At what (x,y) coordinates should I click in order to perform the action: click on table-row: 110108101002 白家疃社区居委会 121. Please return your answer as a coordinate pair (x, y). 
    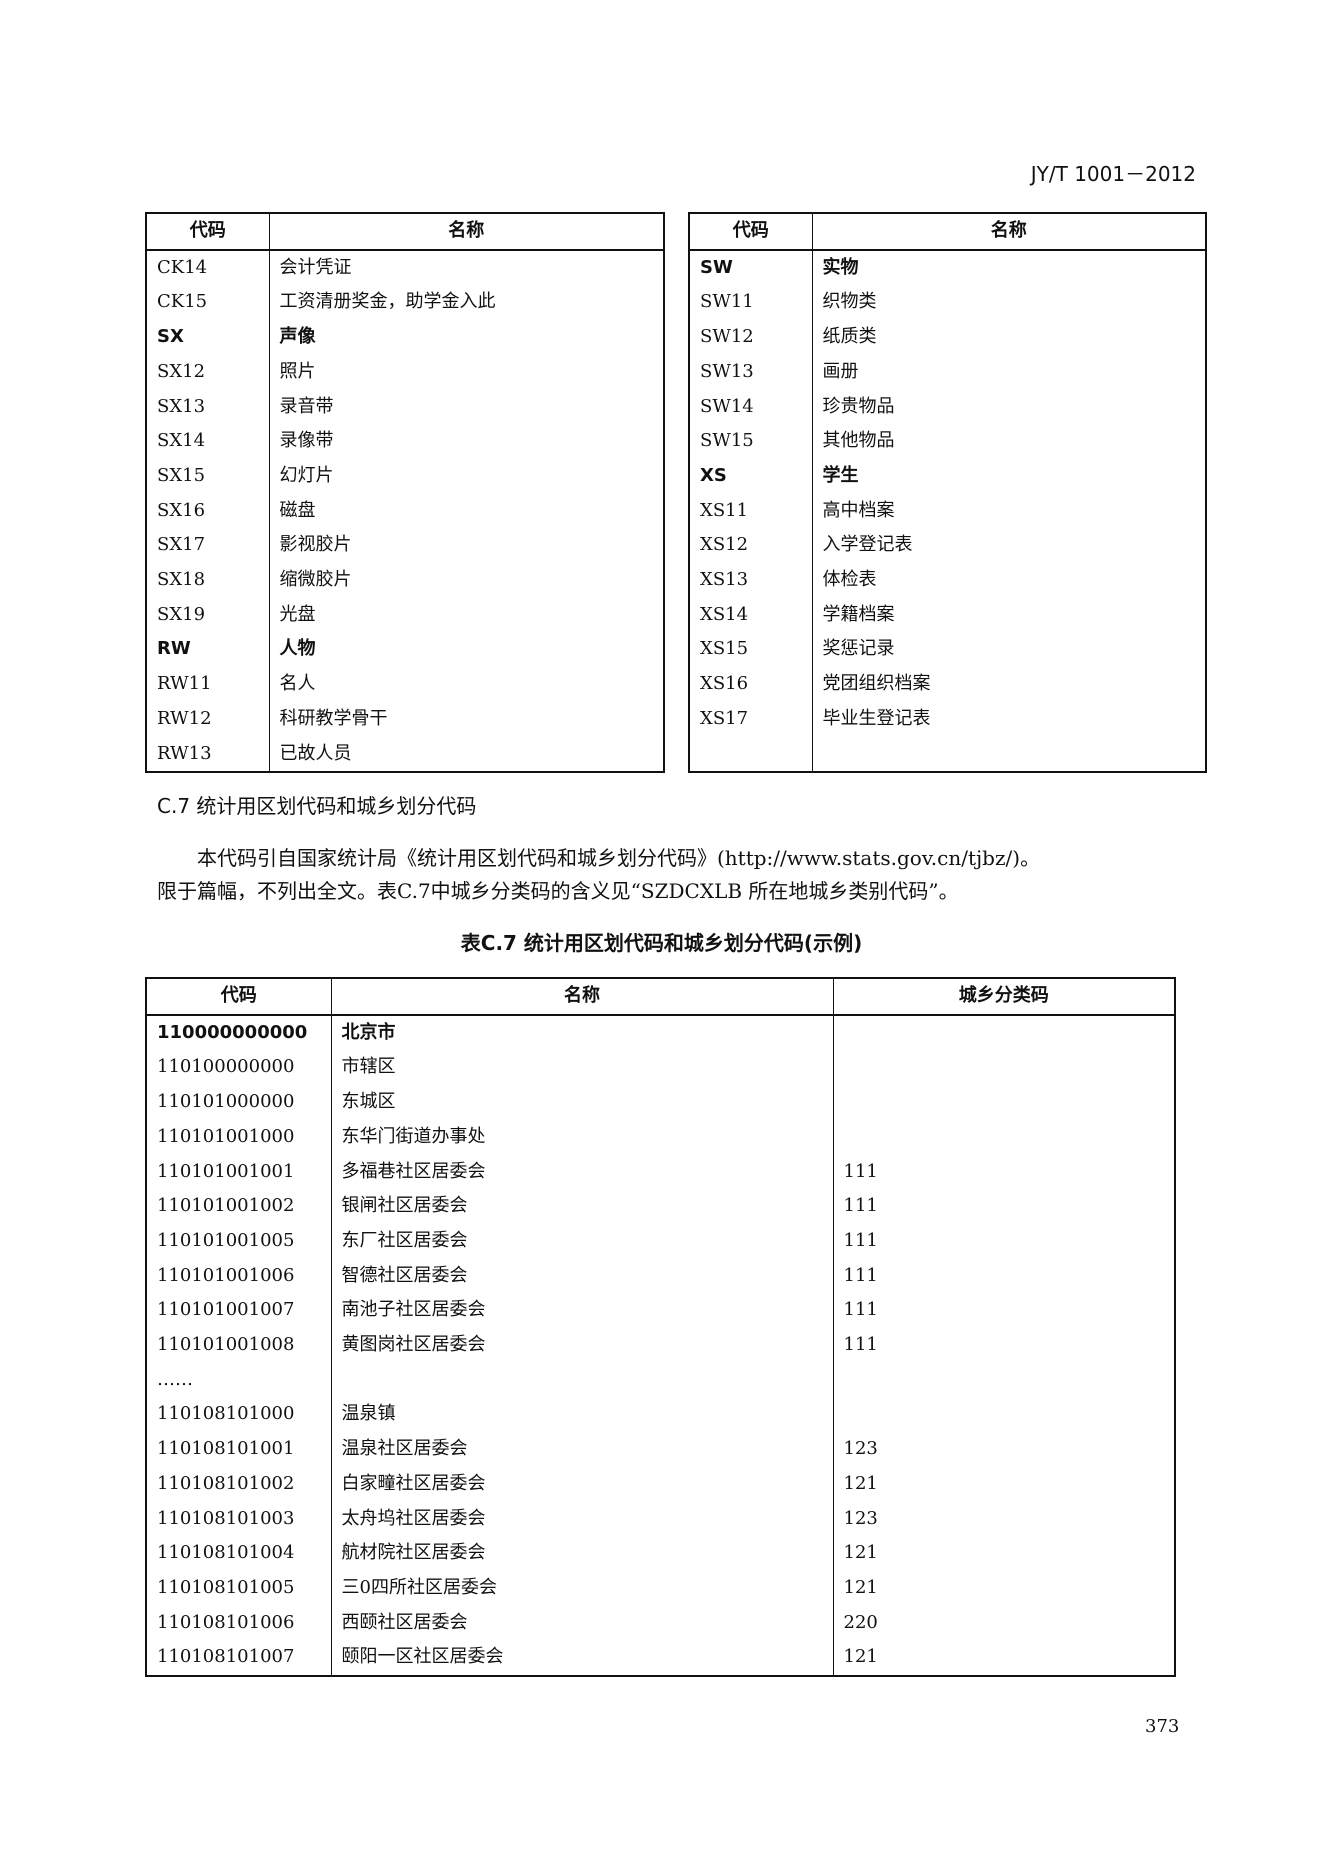
    Looking at the image, I should click on (660, 1484).